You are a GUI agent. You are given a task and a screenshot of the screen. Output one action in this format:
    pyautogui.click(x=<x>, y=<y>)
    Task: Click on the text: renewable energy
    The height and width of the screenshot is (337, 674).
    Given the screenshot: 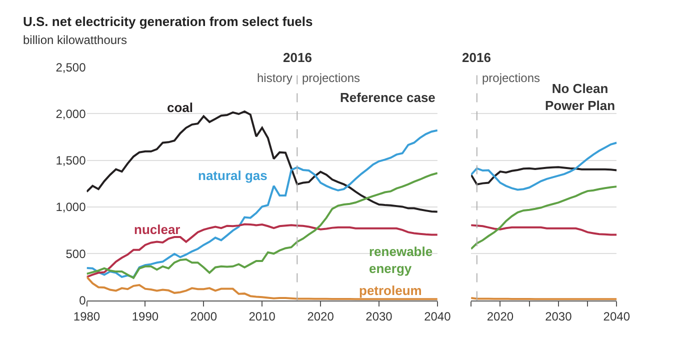 What is the action you would take?
    pyautogui.click(x=401, y=260)
    